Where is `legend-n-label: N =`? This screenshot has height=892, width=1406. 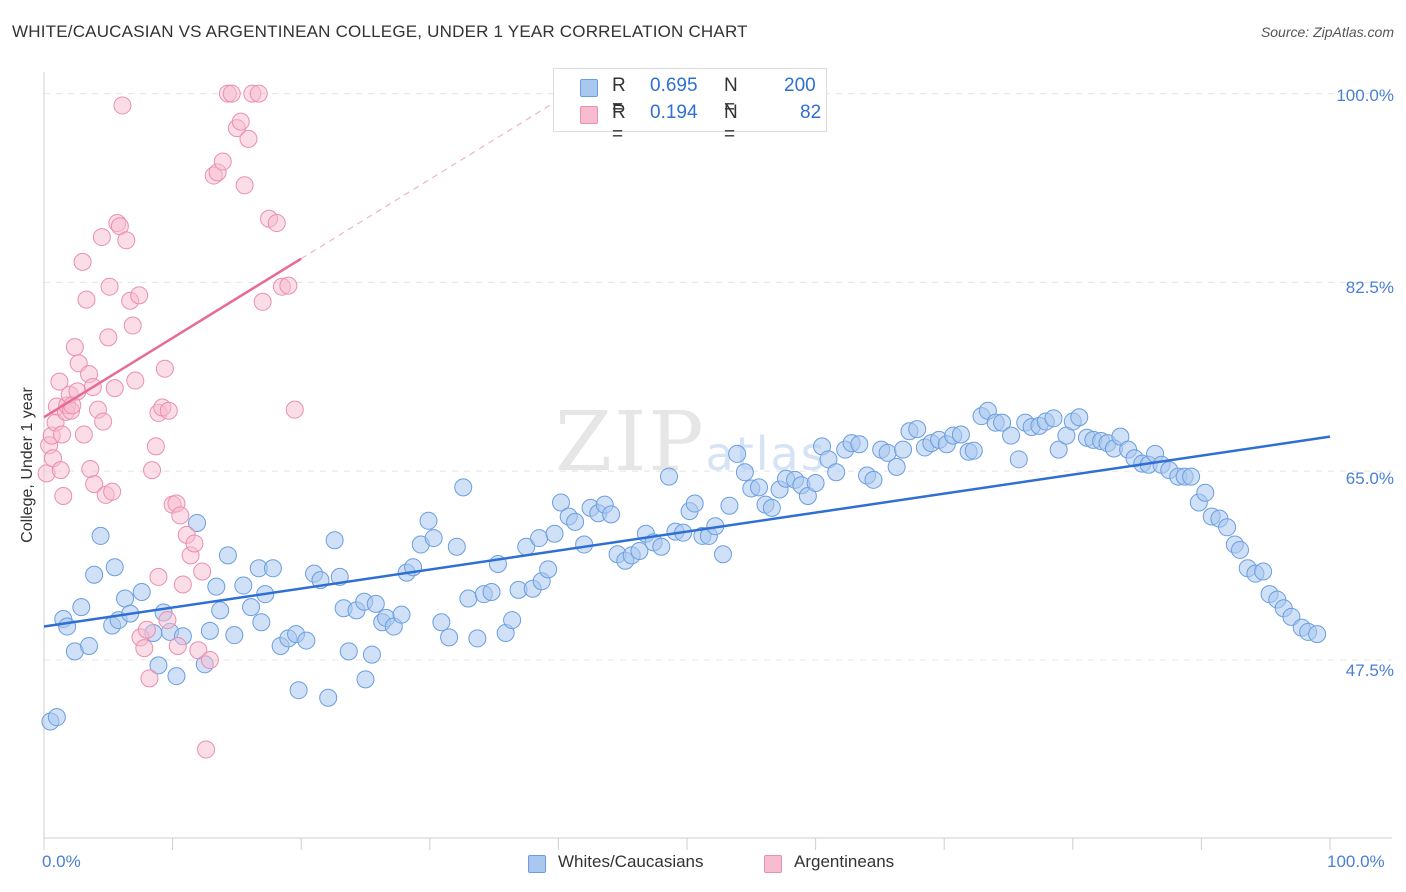
legend-n-label: N = is located at coordinates (731, 123).